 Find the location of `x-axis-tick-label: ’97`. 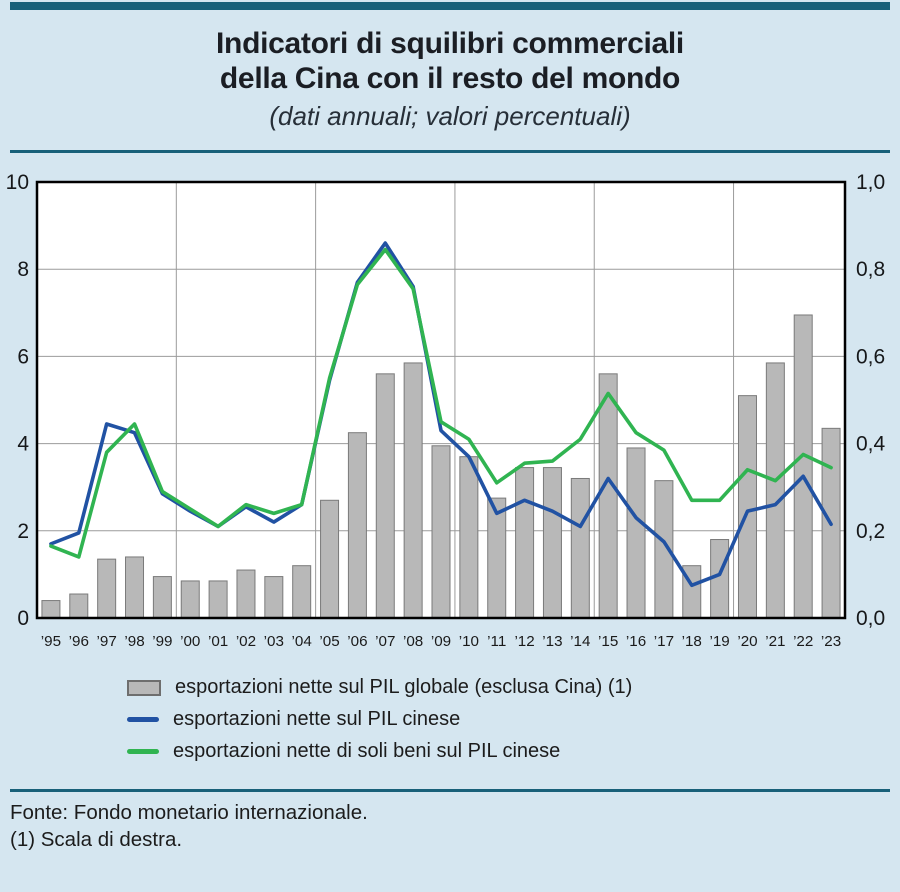

x-axis-tick-label: ’97 is located at coordinates (107, 641).